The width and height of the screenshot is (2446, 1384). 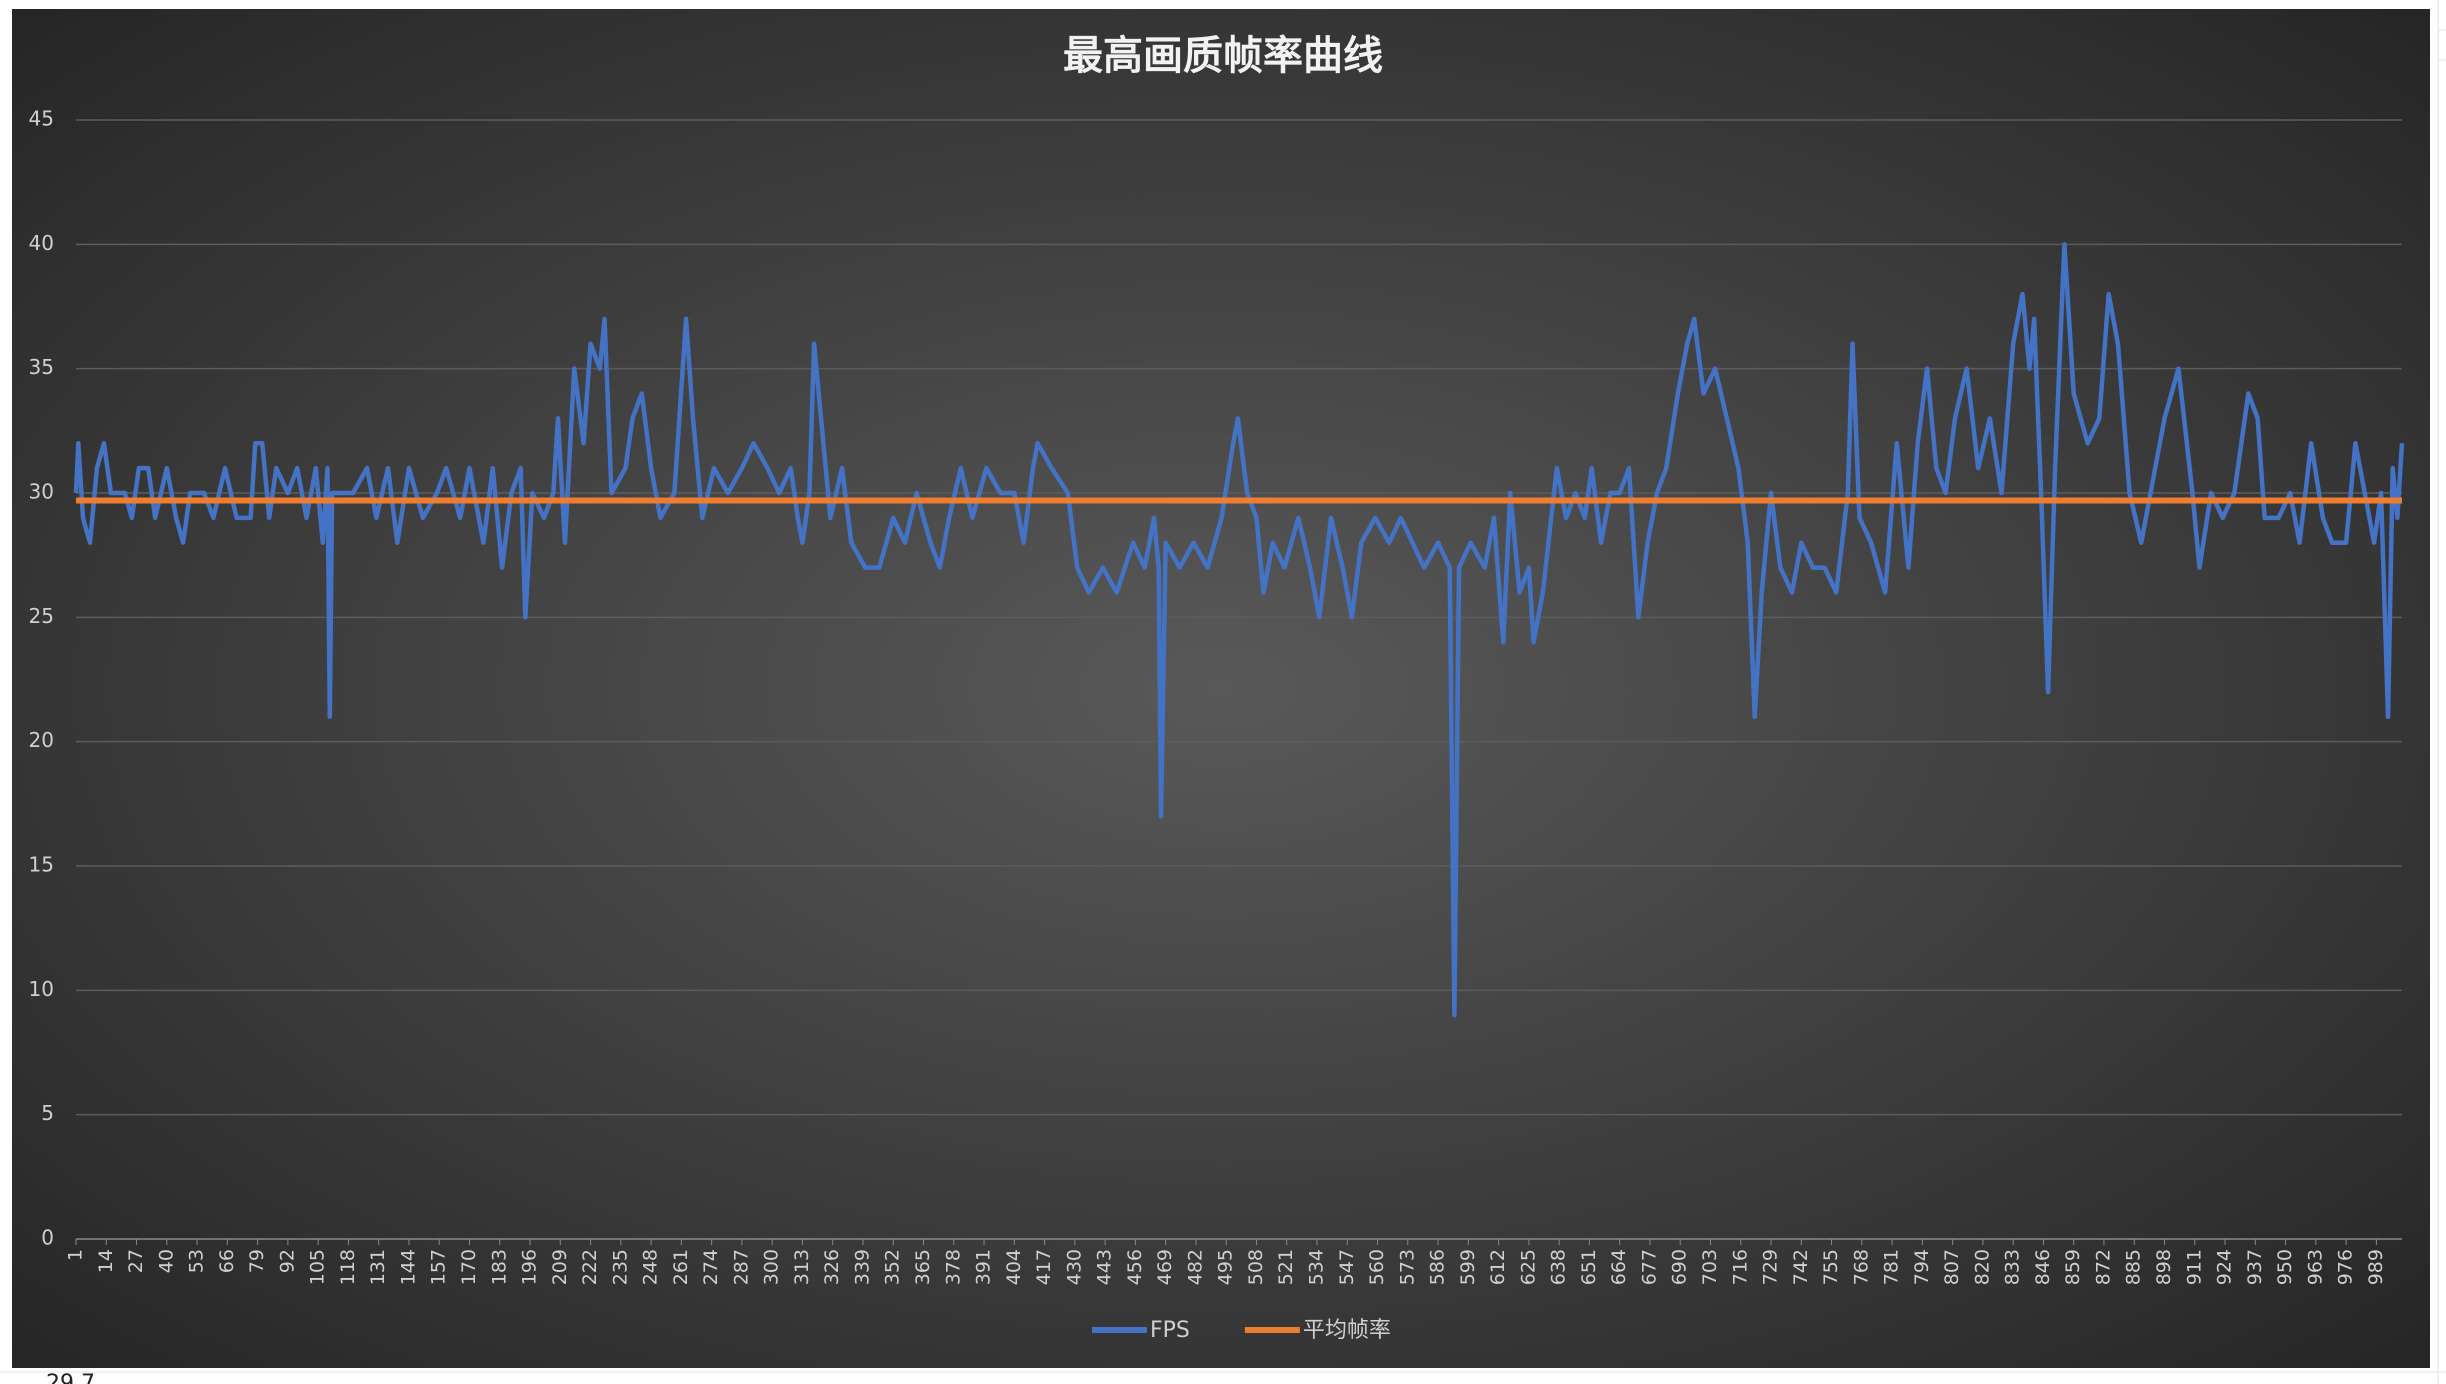 I want to click on x-tick-label: 755, so click(x=1831, y=1267).